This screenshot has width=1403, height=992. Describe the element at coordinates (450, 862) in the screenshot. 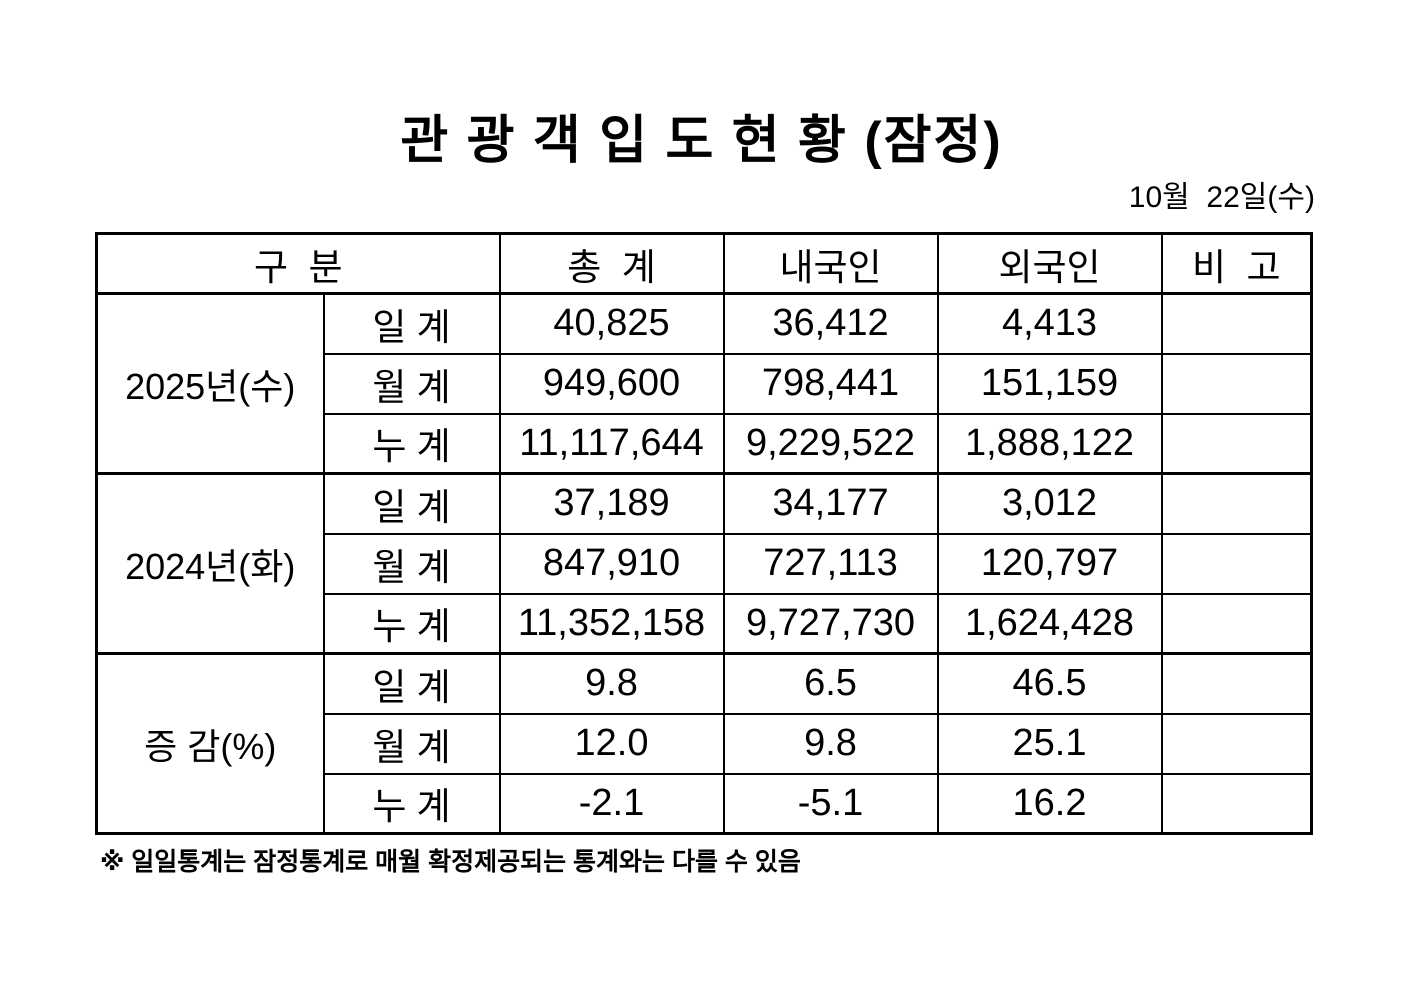

I see `footnote: ※ 일일통계는 잠정통계로 매월 확정제공되는 통계와는 다를 수 있음` at that location.